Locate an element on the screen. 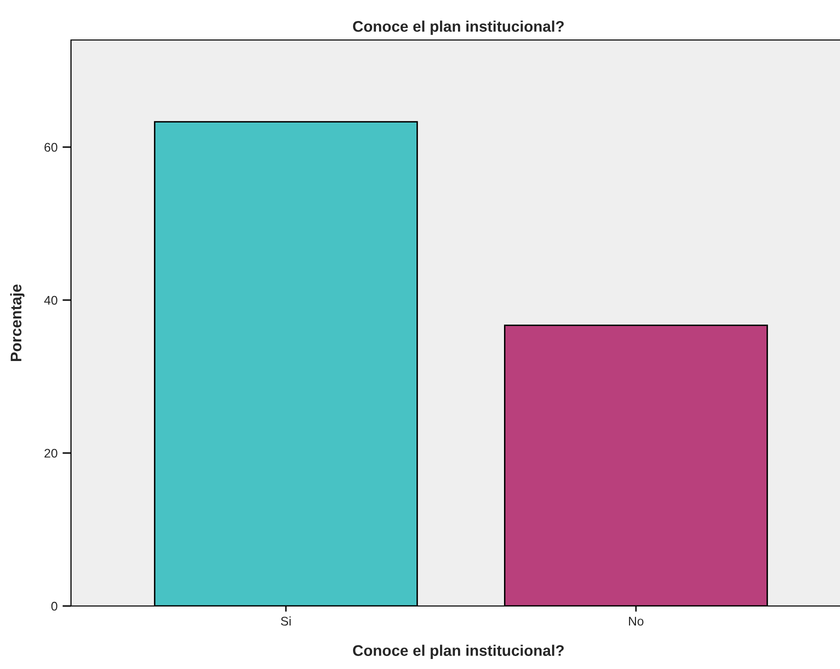  y-tick-label: 20 is located at coordinates (51, 453).